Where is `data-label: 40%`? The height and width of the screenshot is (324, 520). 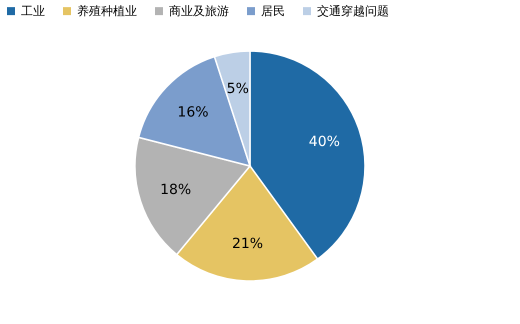
data-label: 40% is located at coordinates (324, 142).